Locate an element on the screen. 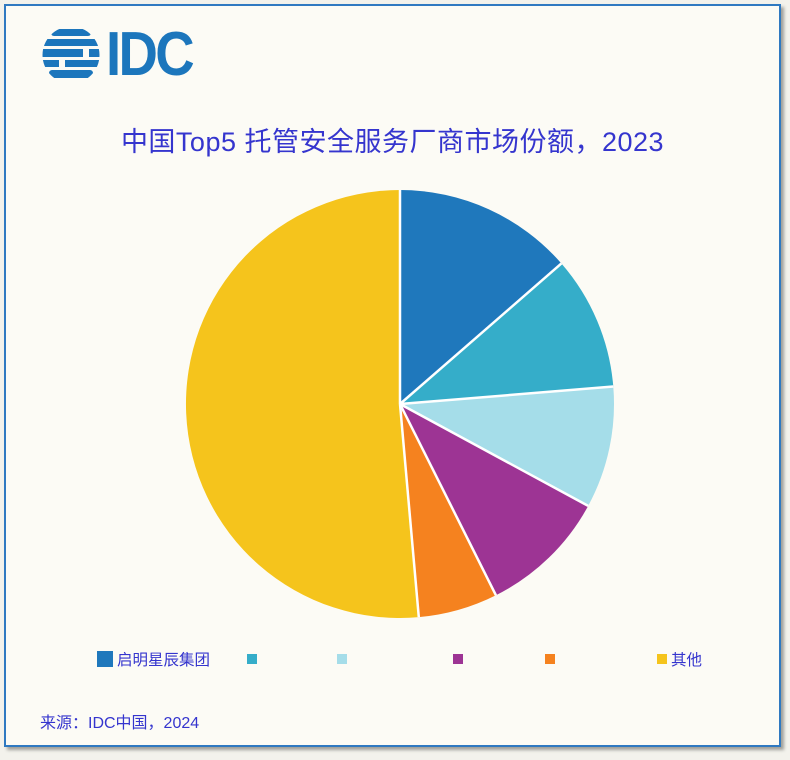 Image resolution: width=790 pixels, height=760 pixels. source-note: 来源：IDC中国，2024 is located at coordinates (120, 723).